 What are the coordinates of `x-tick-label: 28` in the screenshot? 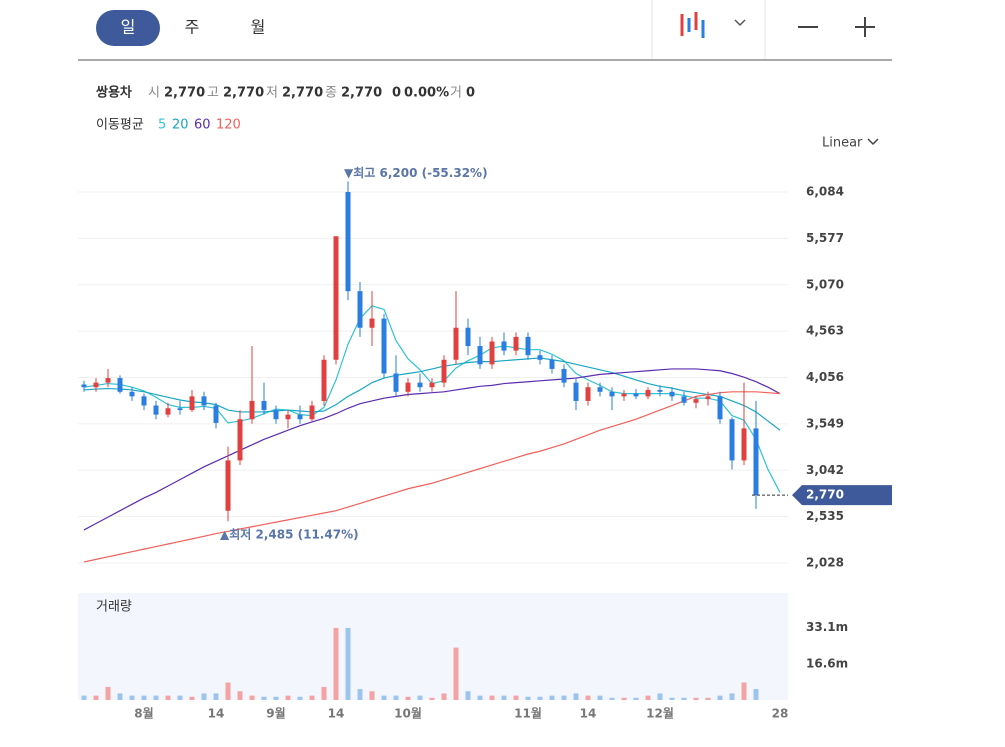 It's located at (780, 714).